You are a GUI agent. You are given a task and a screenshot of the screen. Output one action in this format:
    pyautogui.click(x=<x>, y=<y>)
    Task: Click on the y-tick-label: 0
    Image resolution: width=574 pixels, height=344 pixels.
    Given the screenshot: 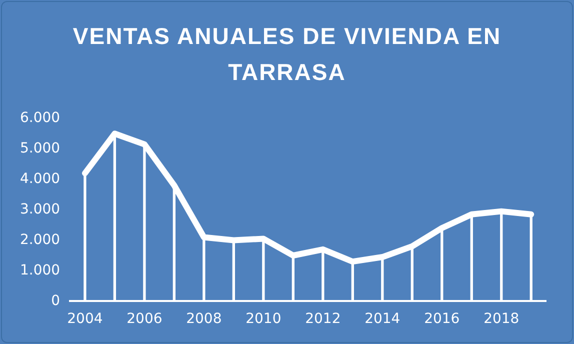 What is the action you would take?
    pyautogui.click(x=55, y=300)
    